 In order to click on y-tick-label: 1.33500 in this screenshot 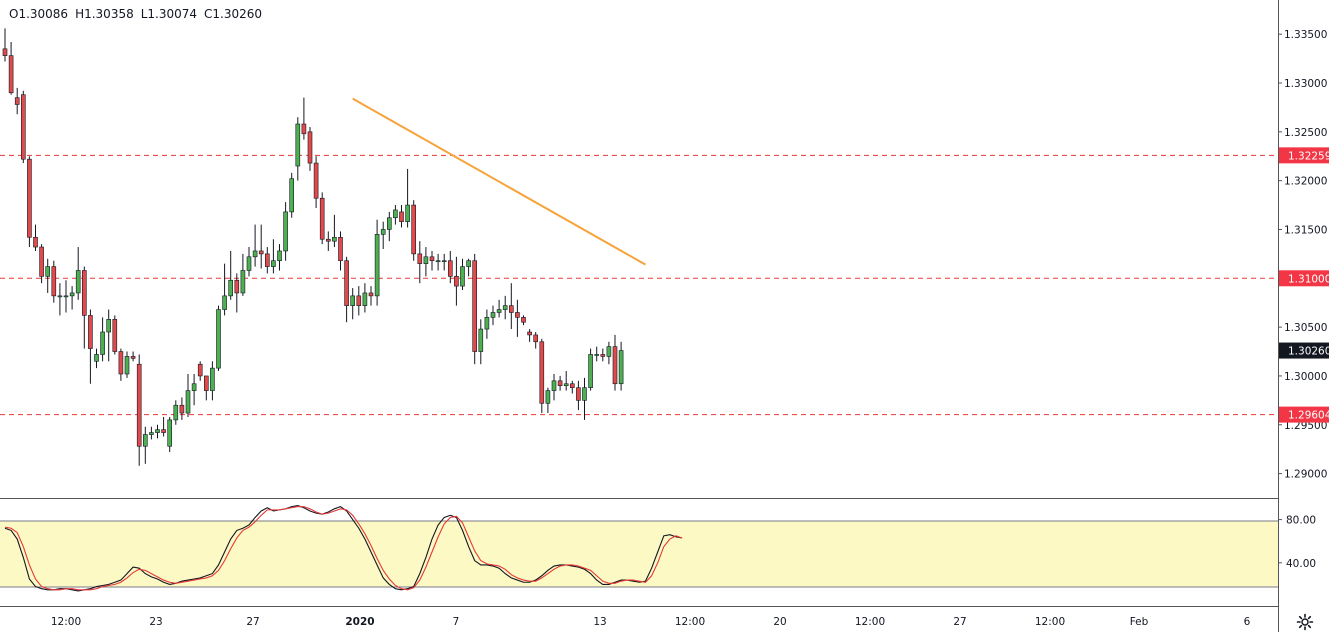, I will do `click(1305, 35)`.